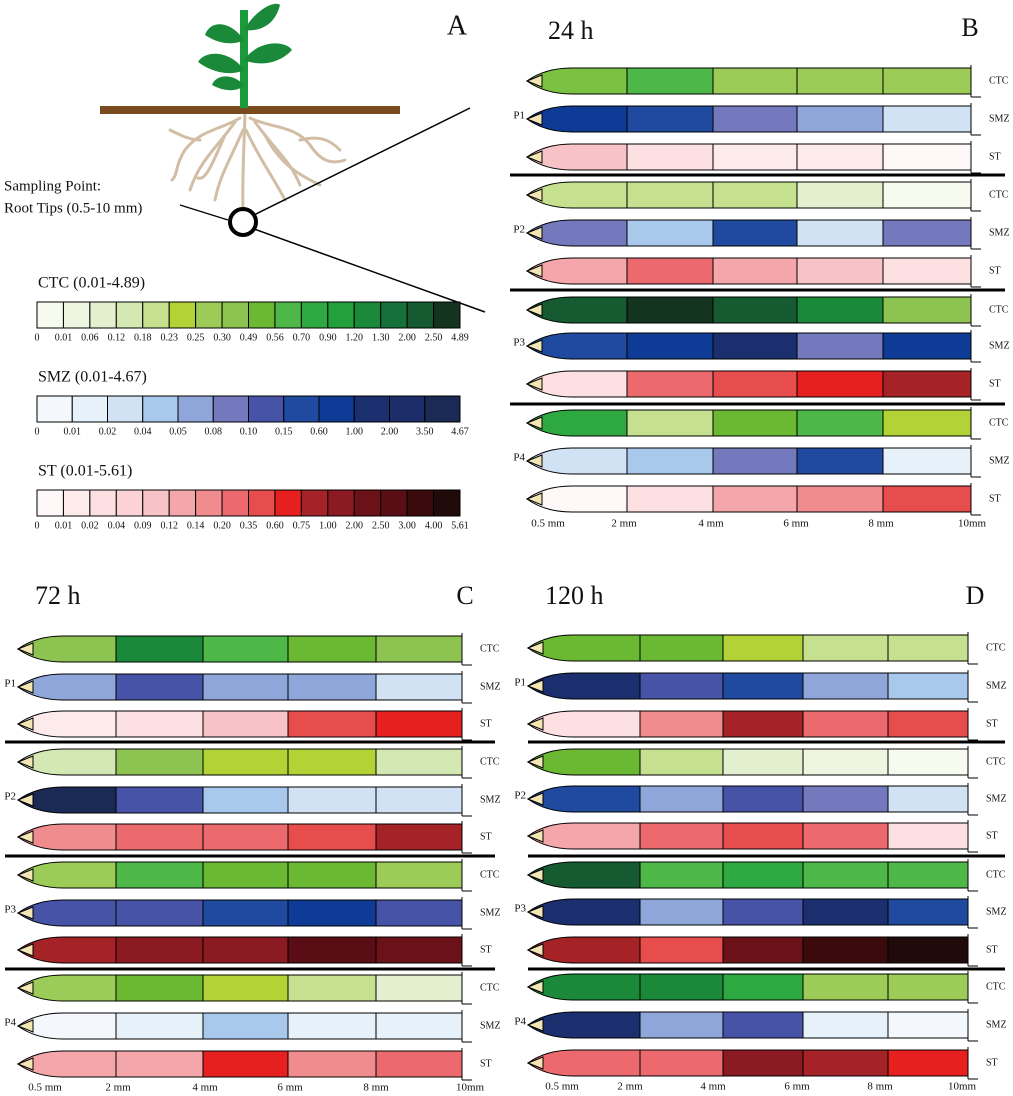  I want to click on legend-tick-label: 0.15, so click(284, 431).